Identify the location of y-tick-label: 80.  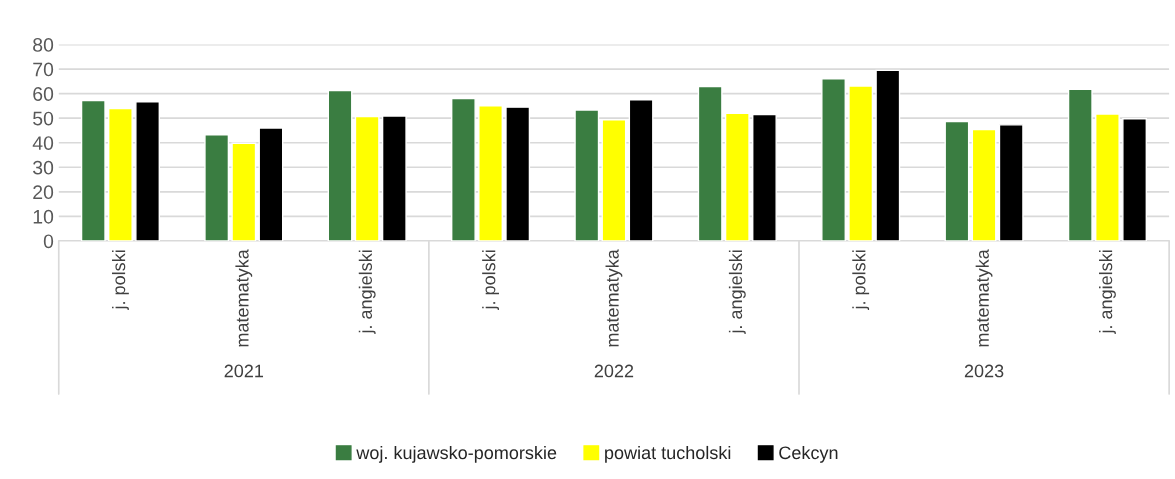
(43, 45).